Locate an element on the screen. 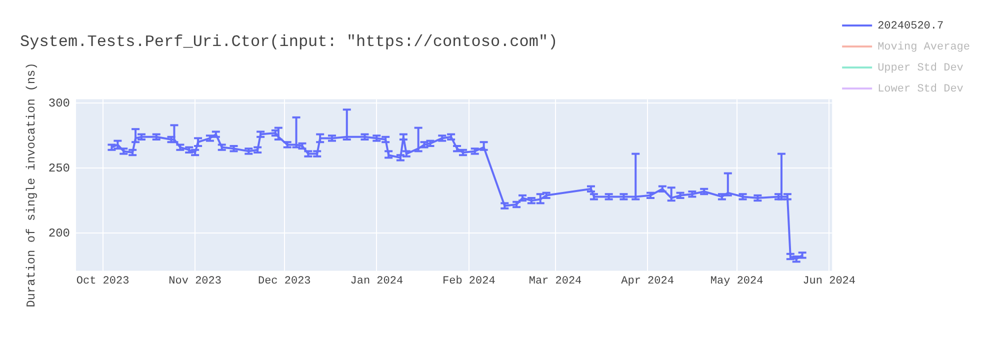 The image size is (1000, 350). x-tick-label: Dec 2023 is located at coordinates (284, 281).